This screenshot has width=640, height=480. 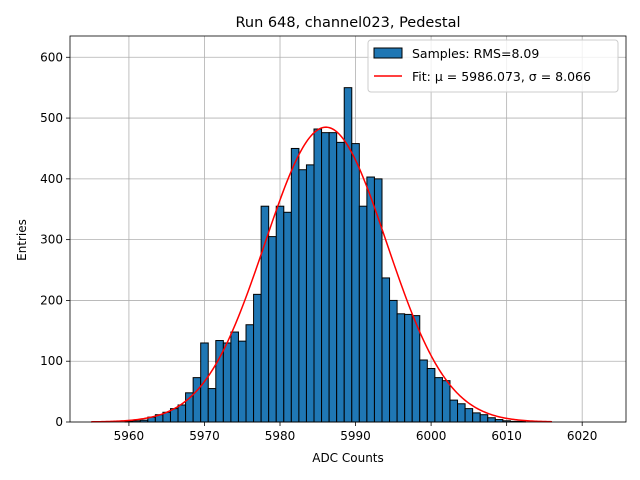 What do you see at coordinates (347, 23) in the screenshot?
I see `chart-title: Run 648, channel023, Pedestal` at bounding box center [347, 23].